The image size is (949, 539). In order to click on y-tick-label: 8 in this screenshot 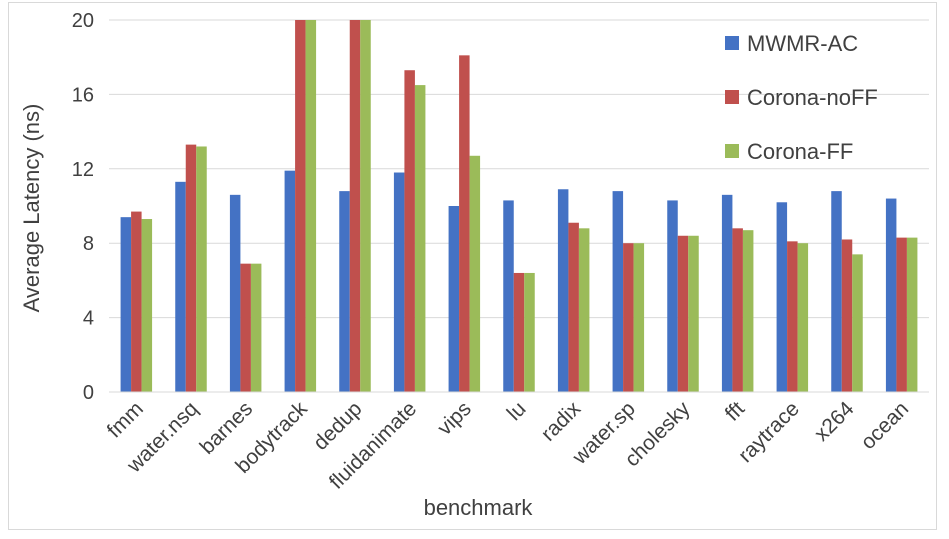, I will do `click(88, 244)`.